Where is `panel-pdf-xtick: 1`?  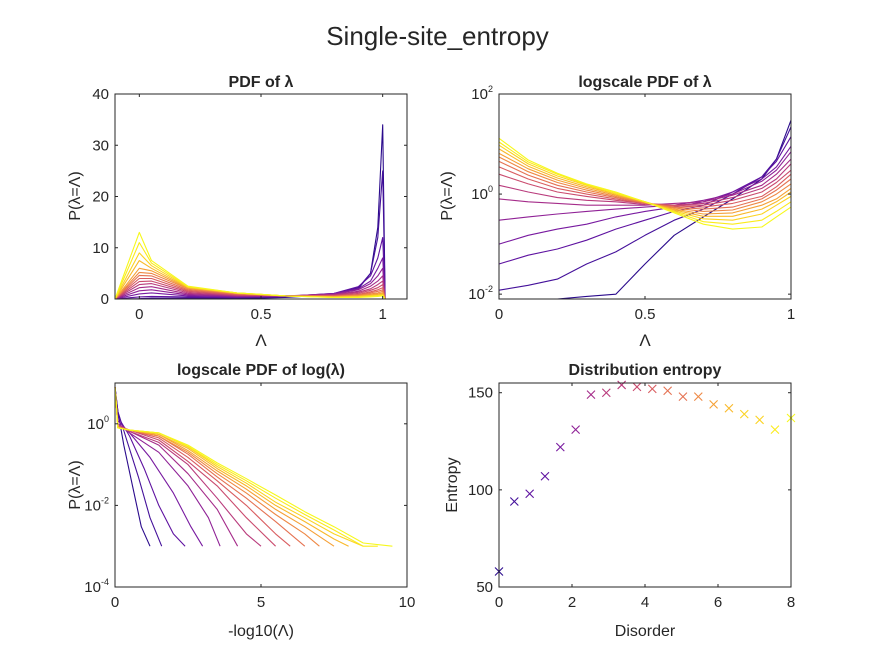
panel-pdf-xtick: 1 is located at coordinates (382, 314).